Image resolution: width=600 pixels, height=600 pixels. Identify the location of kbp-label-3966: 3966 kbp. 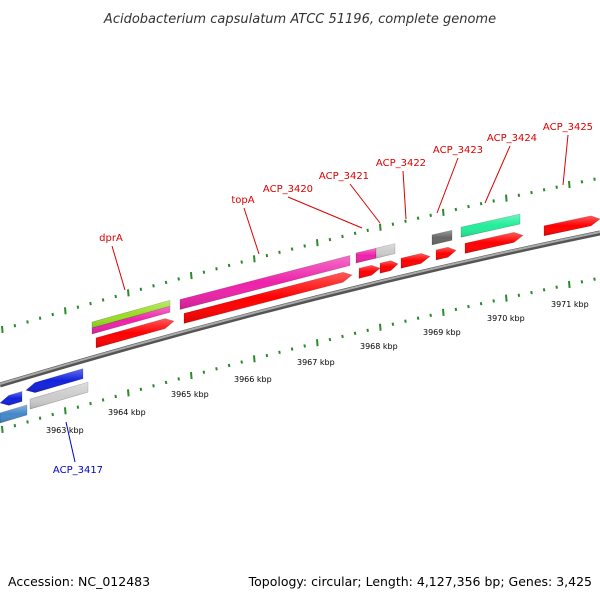
(253, 379).